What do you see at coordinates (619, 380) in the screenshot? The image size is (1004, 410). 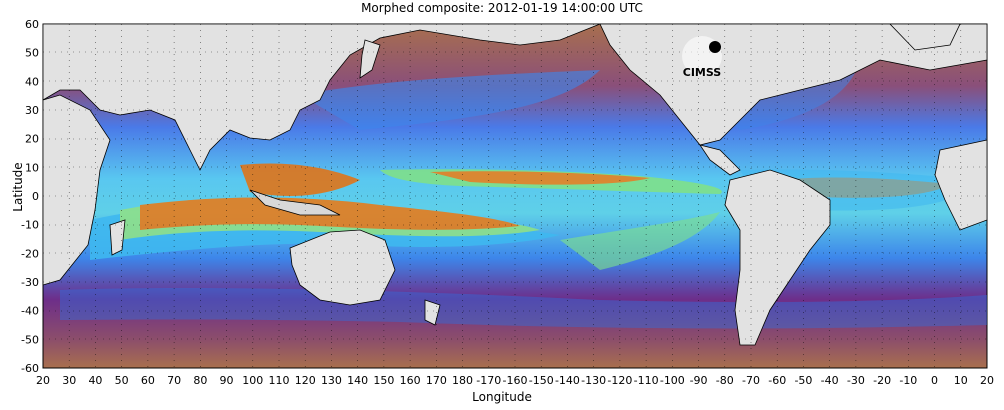 I see `x-tick-label: -120` at bounding box center [619, 380].